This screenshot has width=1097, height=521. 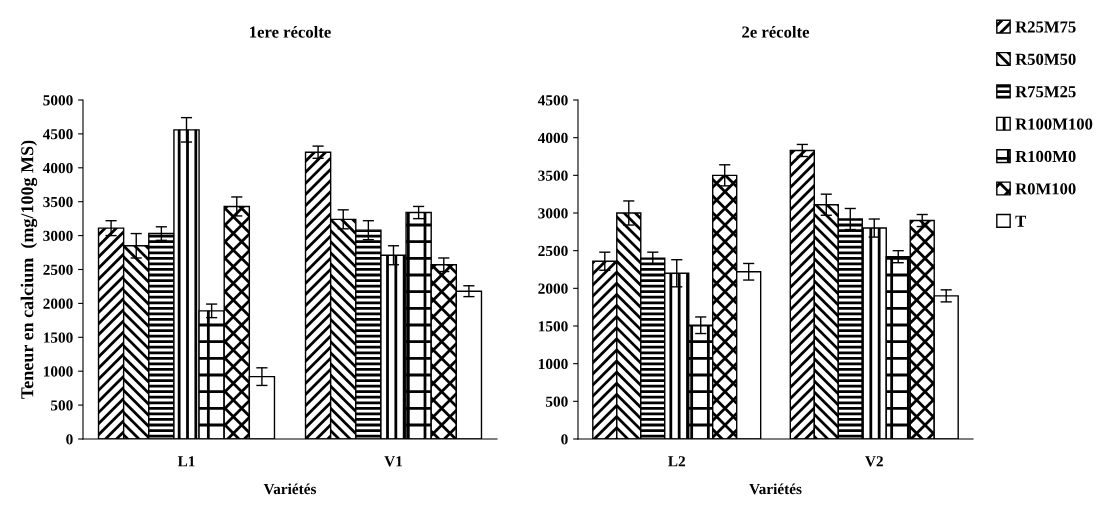 What do you see at coordinates (393, 461) in the screenshot?
I see `x-tick-label: V1` at bounding box center [393, 461].